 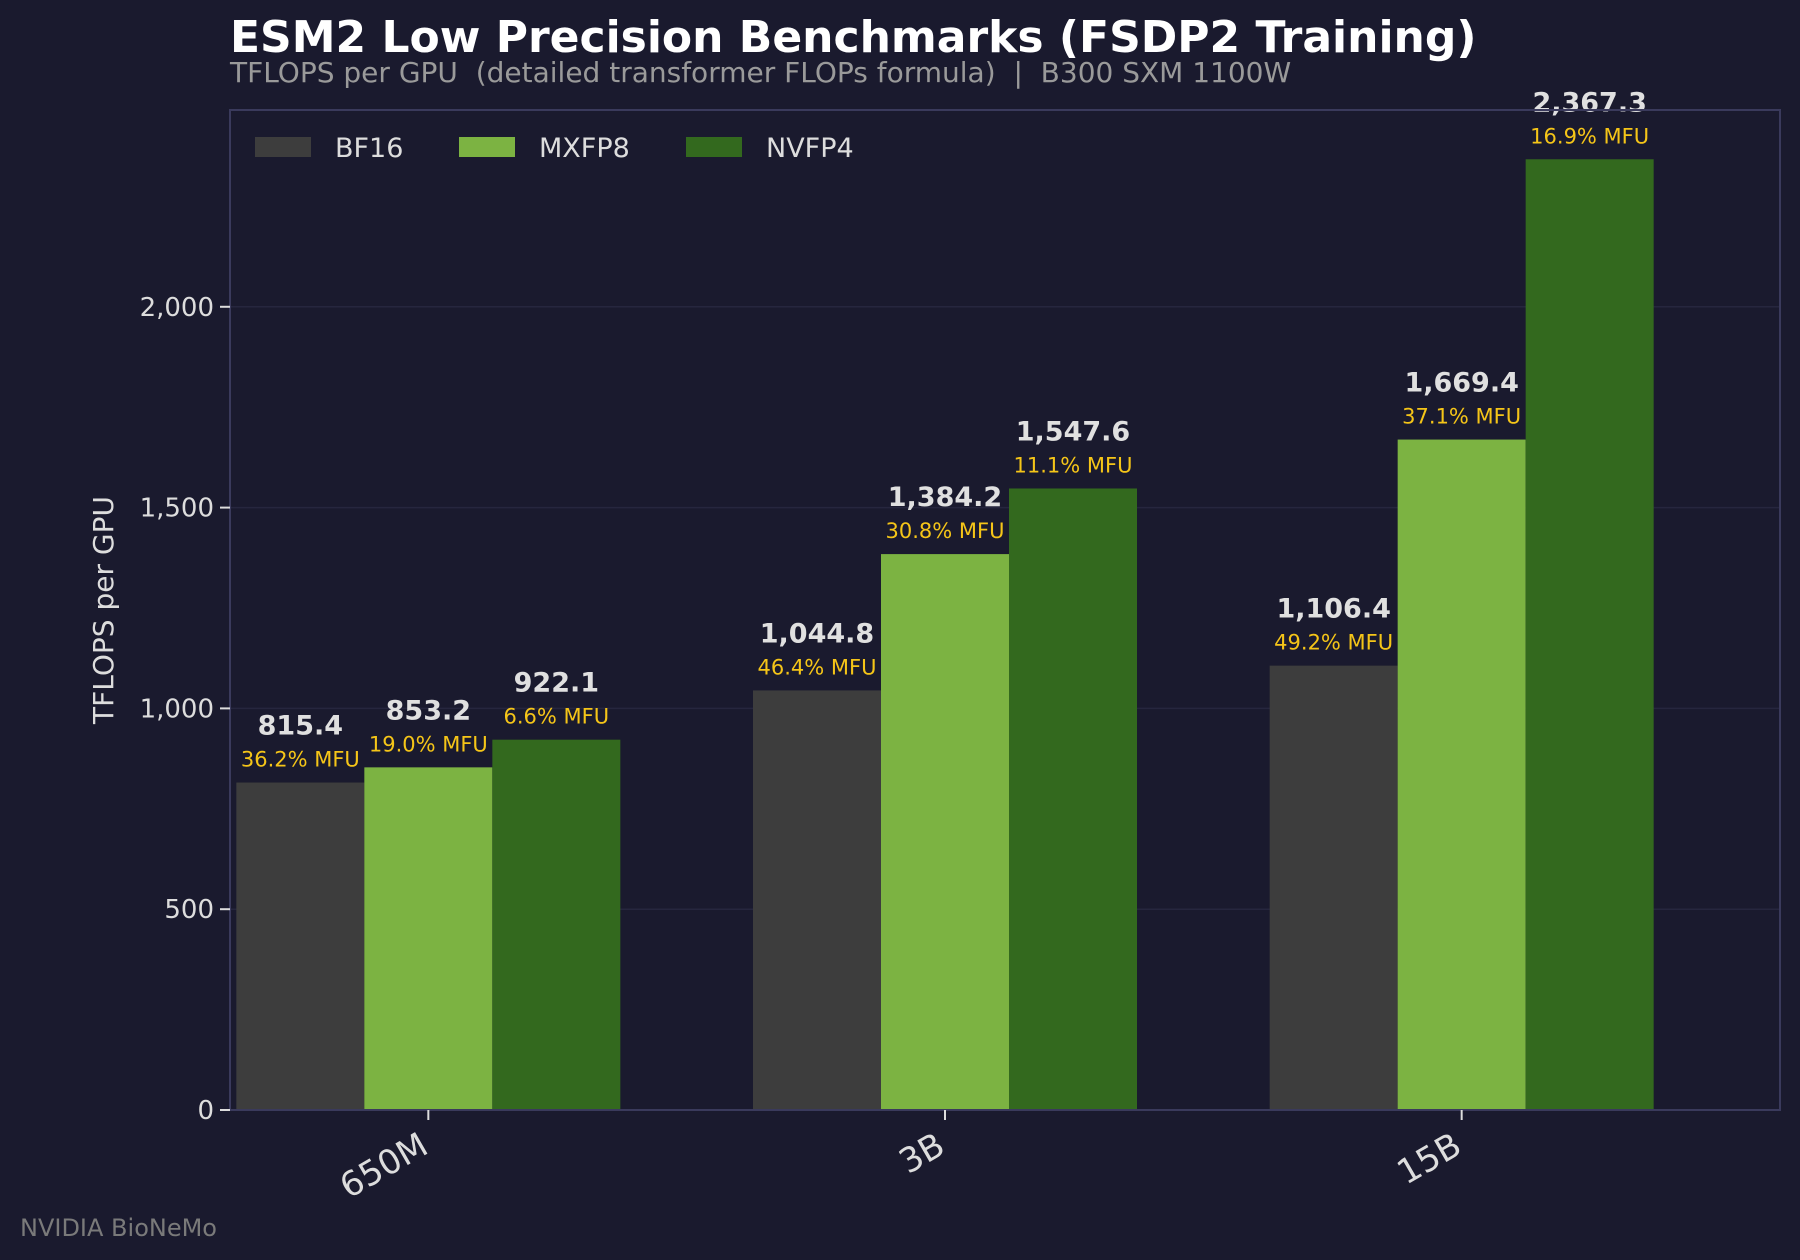 What do you see at coordinates (556, 683) in the screenshot?
I see `value-label: 922.1` at bounding box center [556, 683].